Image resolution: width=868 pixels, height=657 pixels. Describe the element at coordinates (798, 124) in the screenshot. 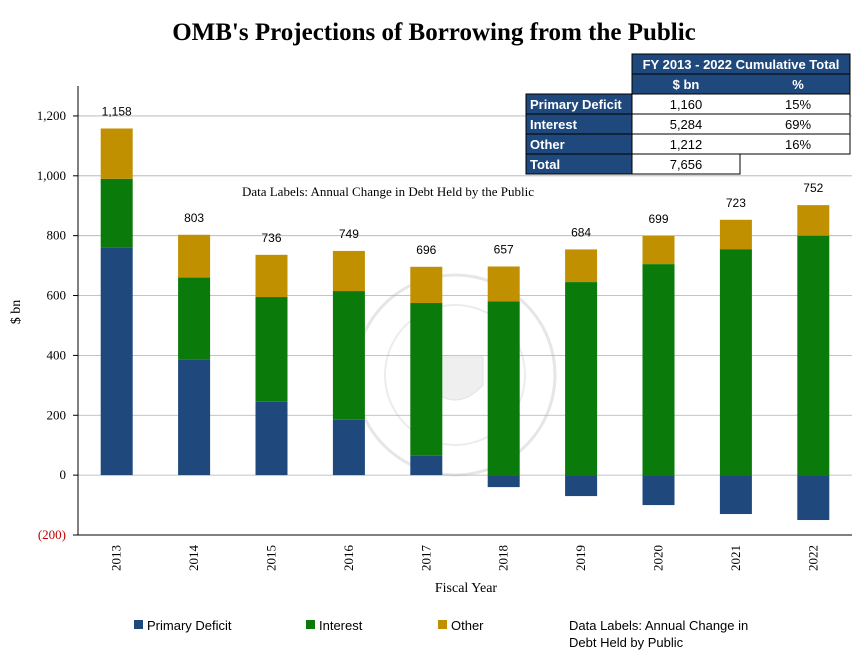

I see `table-value-pct: 69%` at that location.